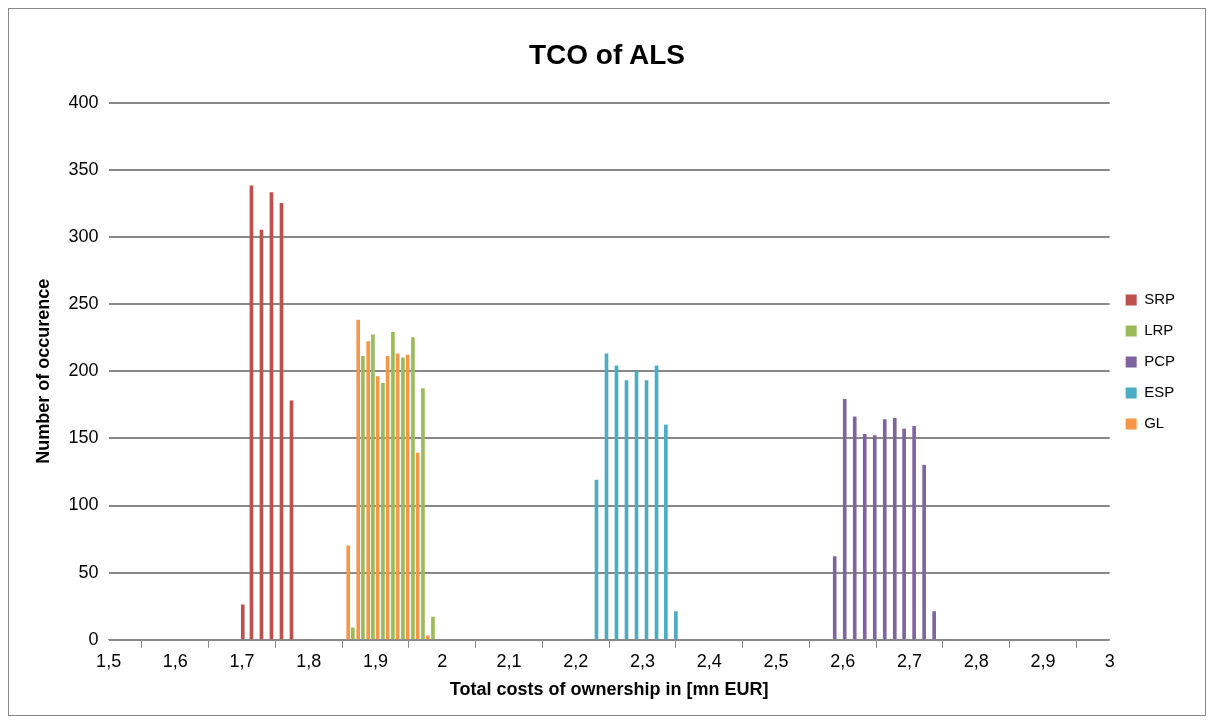 The height and width of the screenshot is (724, 1214). Describe the element at coordinates (976, 660) in the screenshot. I see `x-tick-label: 2,8` at that location.